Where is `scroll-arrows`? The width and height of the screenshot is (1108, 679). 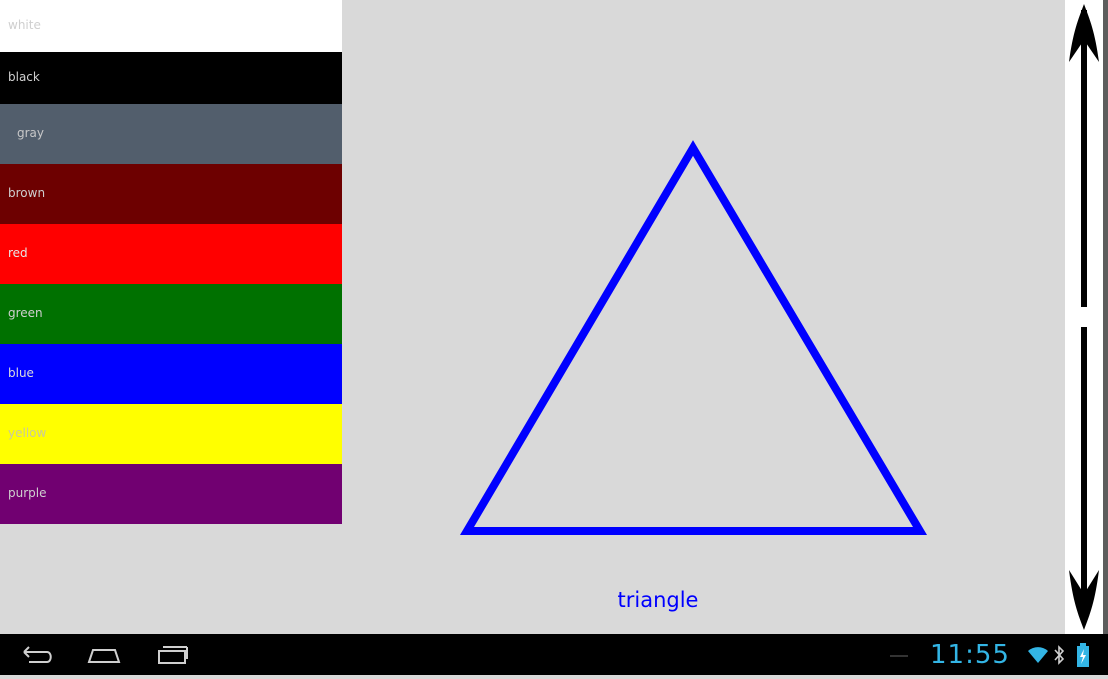 scroll-arrows is located at coordinates (1084, 317).